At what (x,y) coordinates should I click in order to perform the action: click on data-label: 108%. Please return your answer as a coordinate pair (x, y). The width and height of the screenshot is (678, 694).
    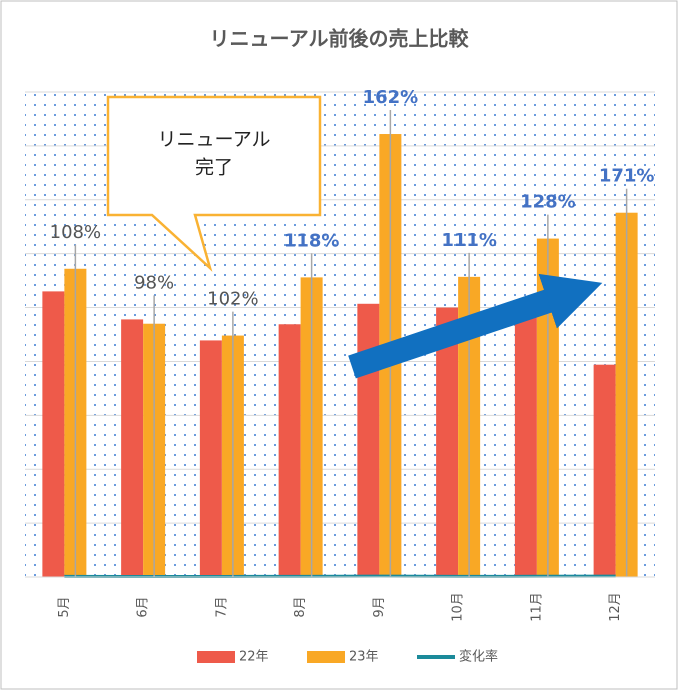
    Looking at the image, I should click on (75, 232).